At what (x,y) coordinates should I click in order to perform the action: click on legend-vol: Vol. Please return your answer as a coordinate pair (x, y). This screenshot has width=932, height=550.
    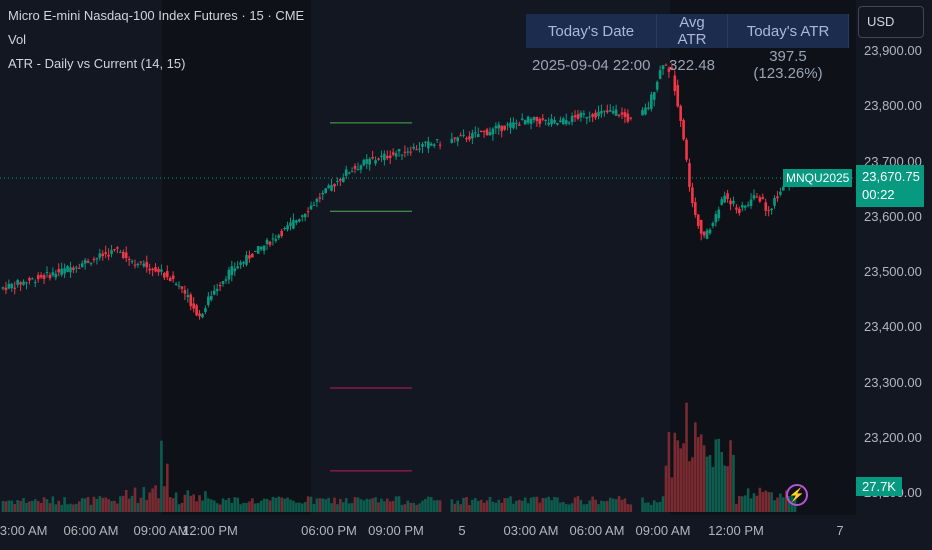
    Looking at the image, I should click on (17, 39).